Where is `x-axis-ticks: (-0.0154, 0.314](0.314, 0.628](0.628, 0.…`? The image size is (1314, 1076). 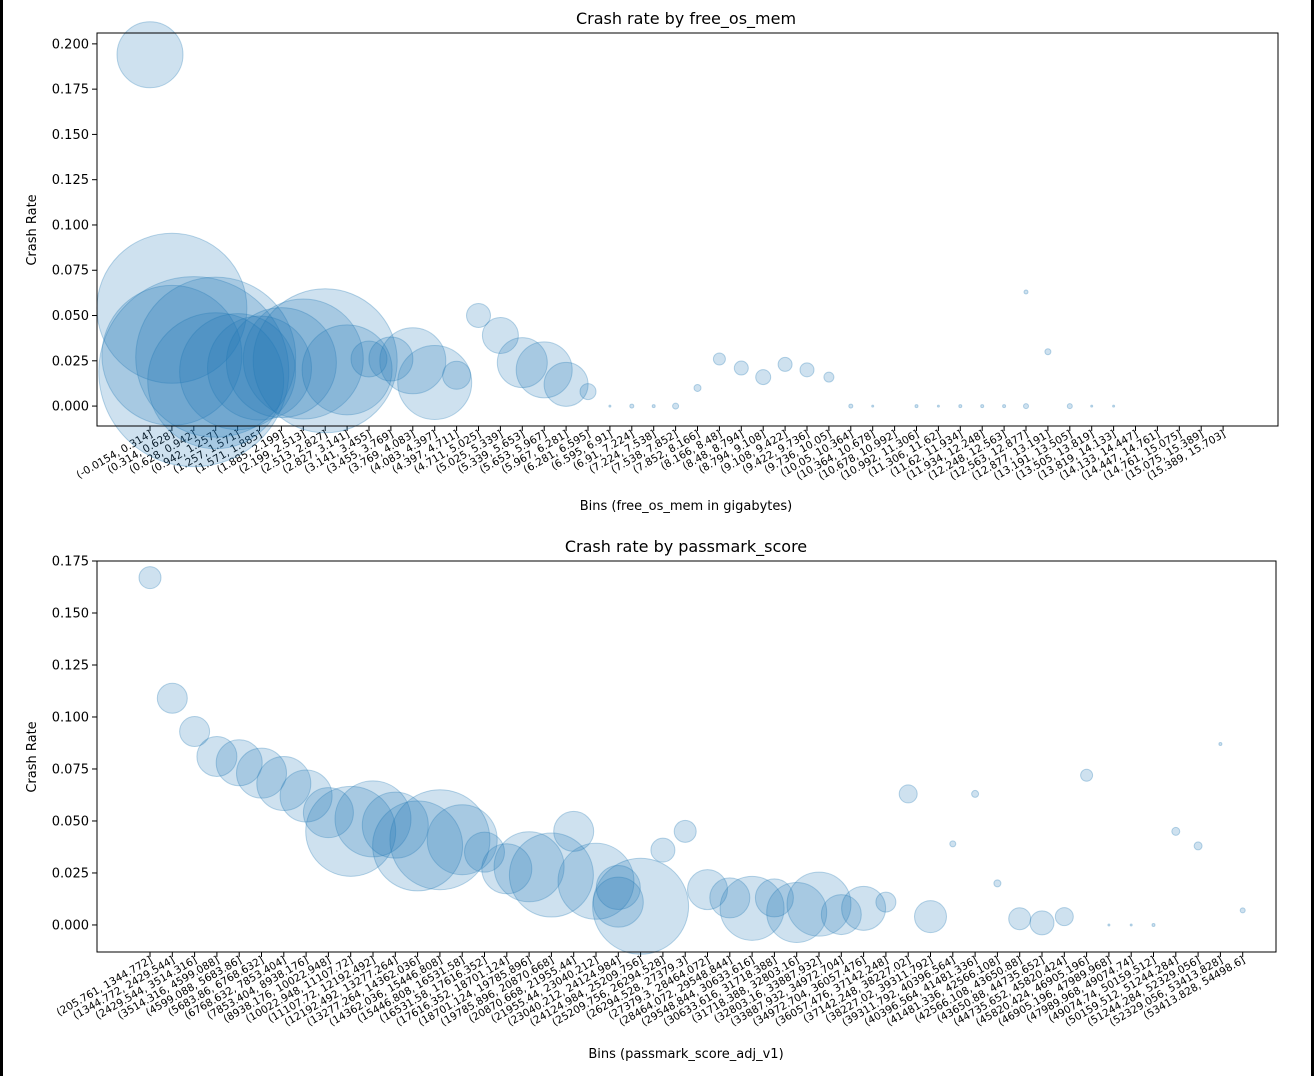 x-axis-ticks: (-0.0154, 0.314](0.314, 0.628](0.628, 0.… is located at coordinates (651, 454).